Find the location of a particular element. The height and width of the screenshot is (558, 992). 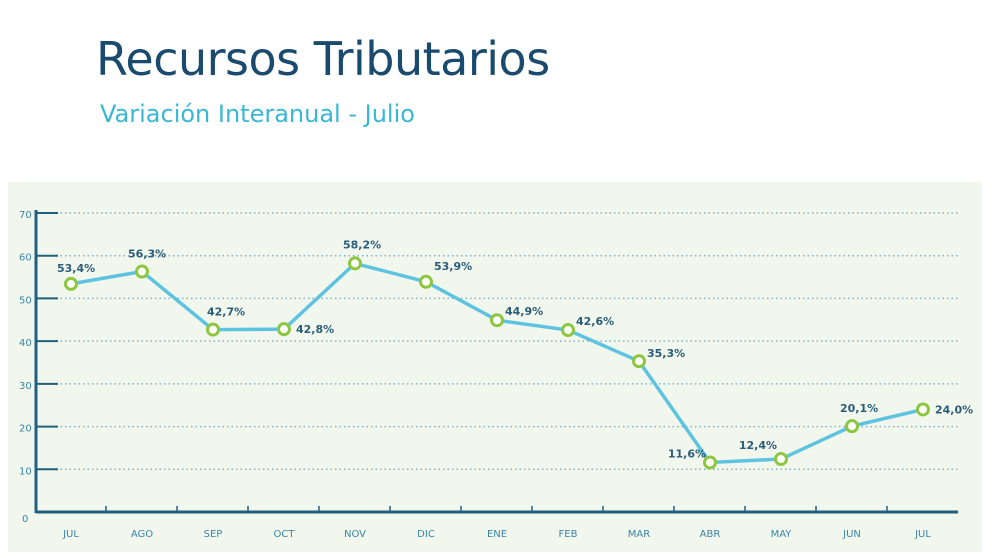

data-label: 53,4% is located at coordinates (76, 268).